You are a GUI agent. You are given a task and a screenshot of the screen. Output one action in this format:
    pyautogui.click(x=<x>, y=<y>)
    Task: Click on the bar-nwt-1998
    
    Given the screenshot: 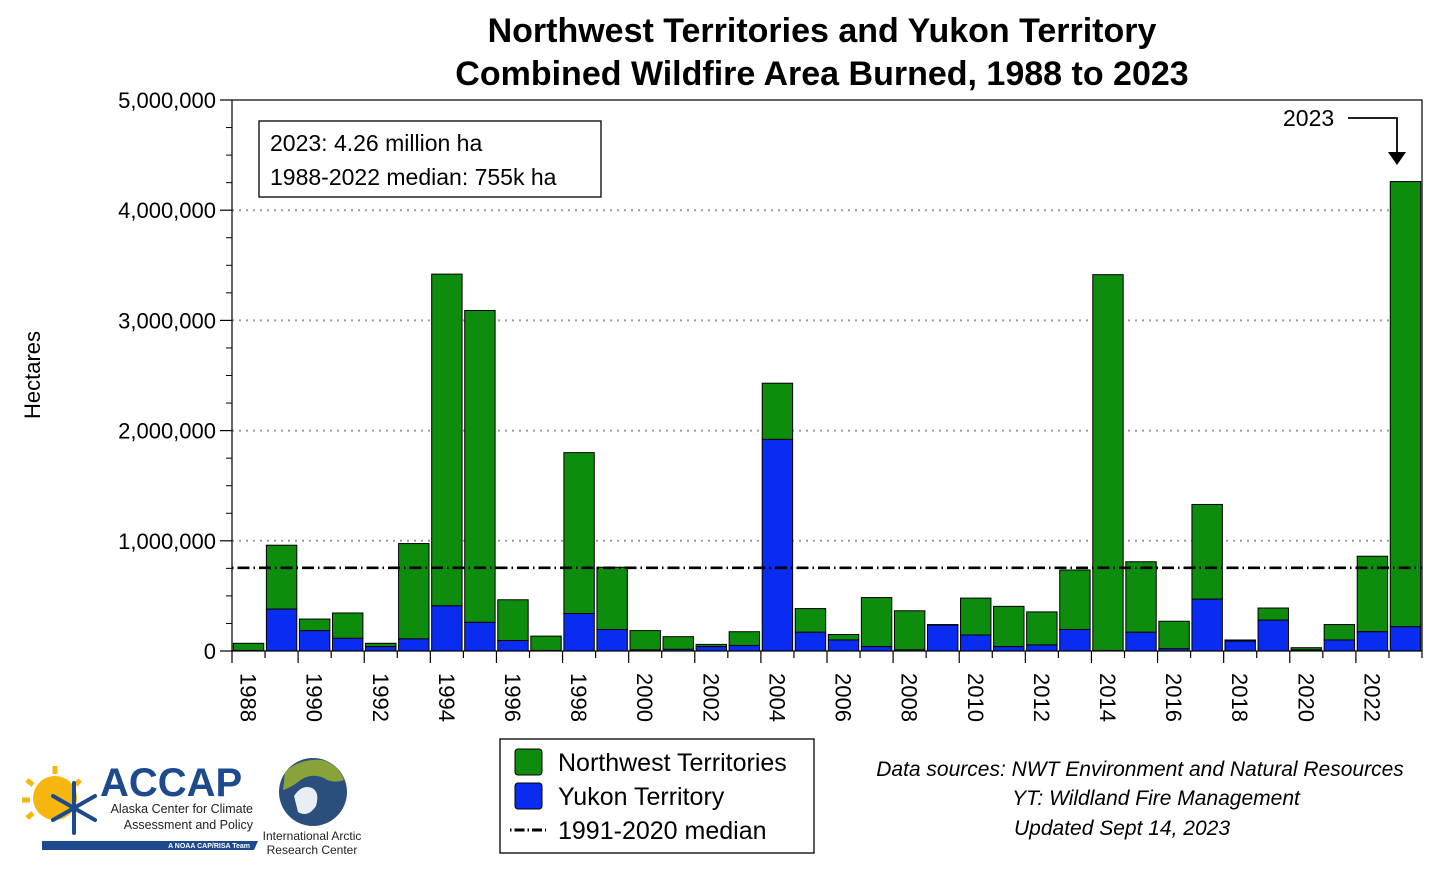 What is the action you would take?
    pyautogui.click(x=579, y=533)
    